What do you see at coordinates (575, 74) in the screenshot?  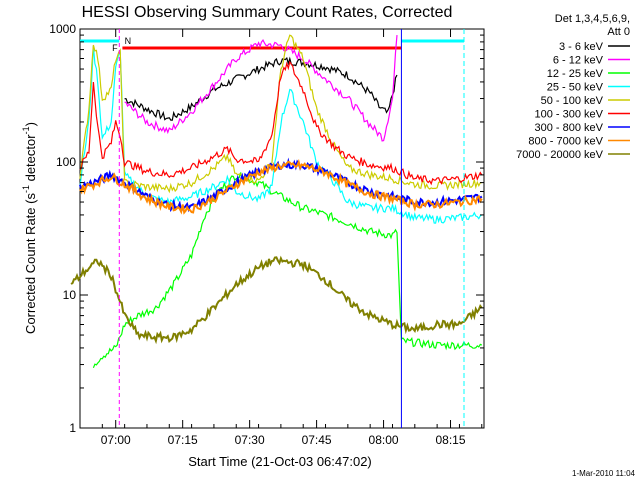 I see `legend-label-3: 12 - 25 keV` at bounding box center [575, 74].